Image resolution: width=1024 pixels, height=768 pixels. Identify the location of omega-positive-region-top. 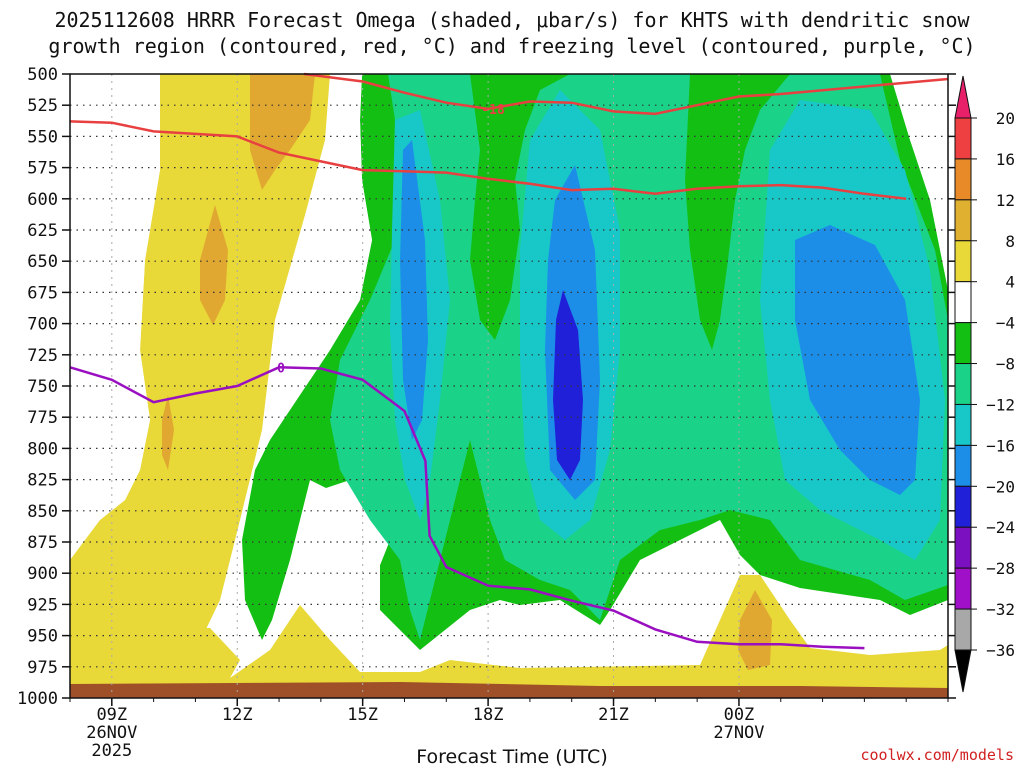
(210, 94).